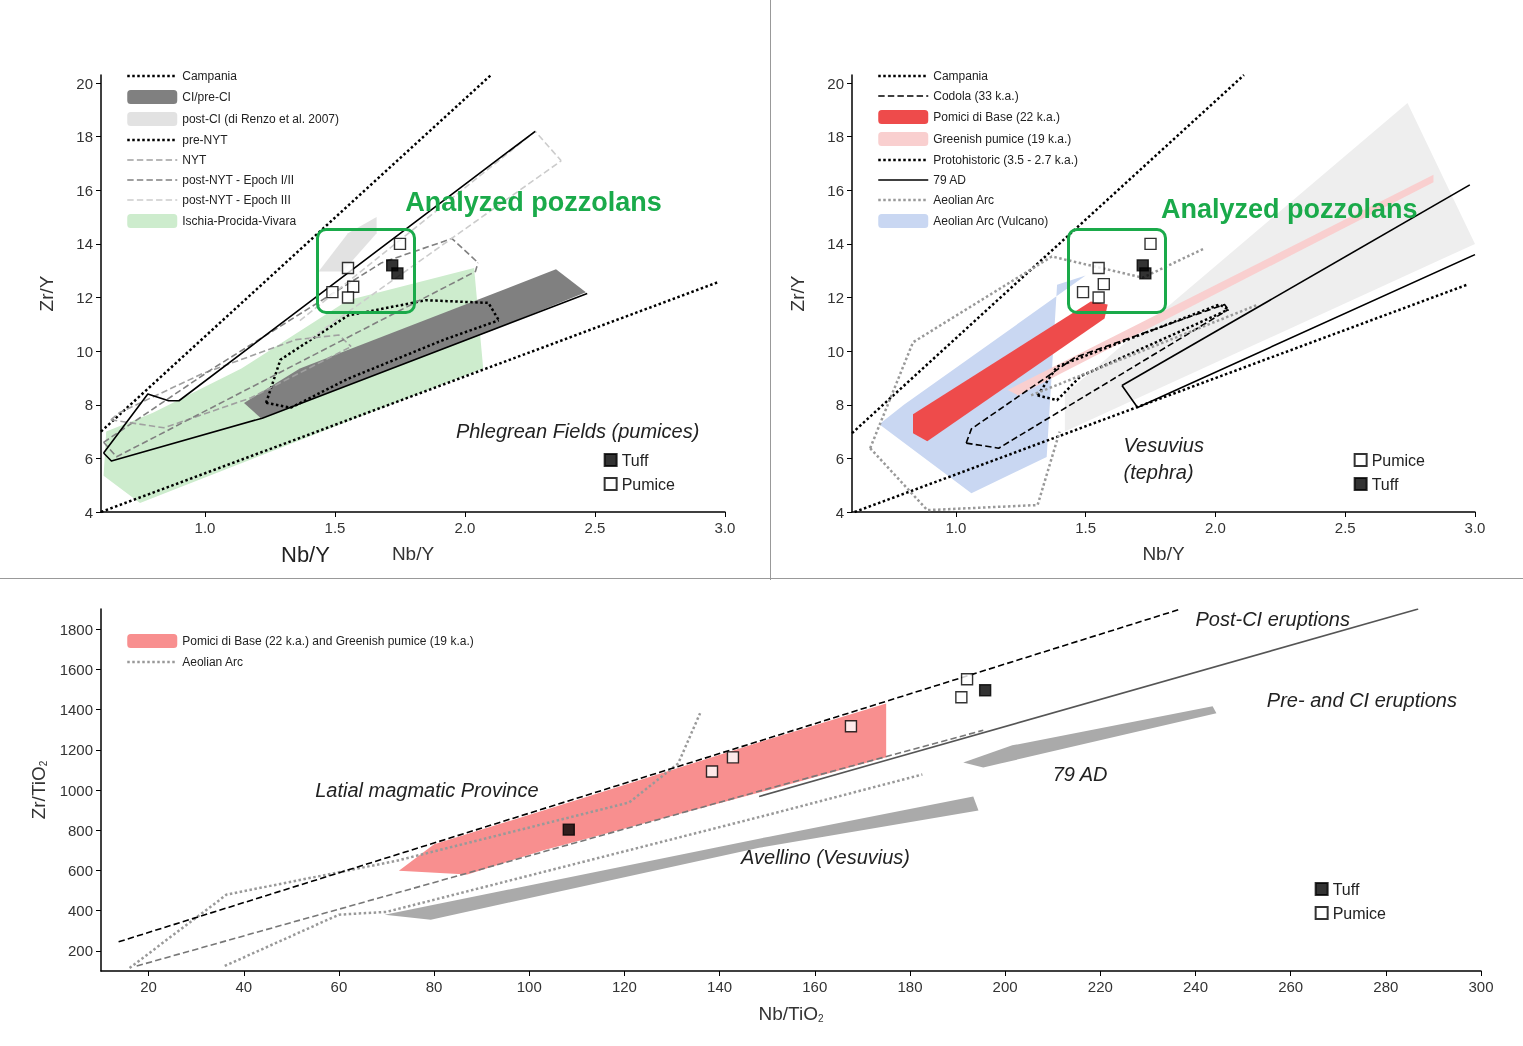 The height and width of the screenshot is (1046, 1523). Describe the element at coordinates (238, 180) in the screenshot. I see `legend-label: post-NYT - Epoch I/II` at that location.